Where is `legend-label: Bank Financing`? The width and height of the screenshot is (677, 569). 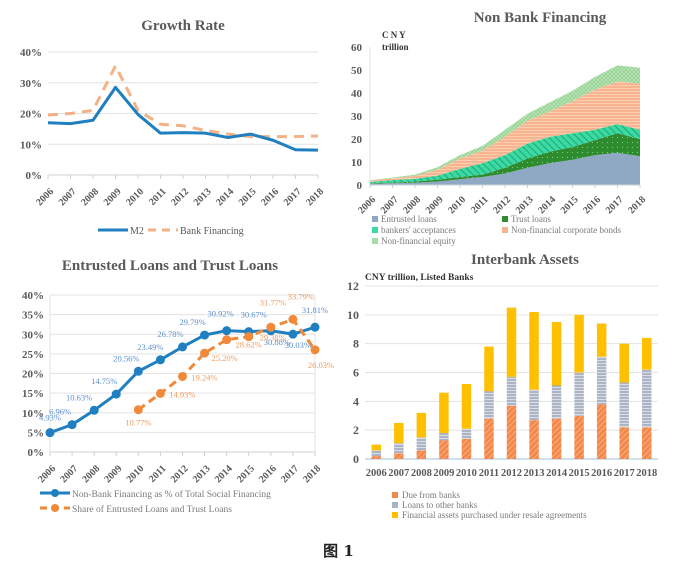
legend-label: Bank Financing is located at coordinates (212, 231).